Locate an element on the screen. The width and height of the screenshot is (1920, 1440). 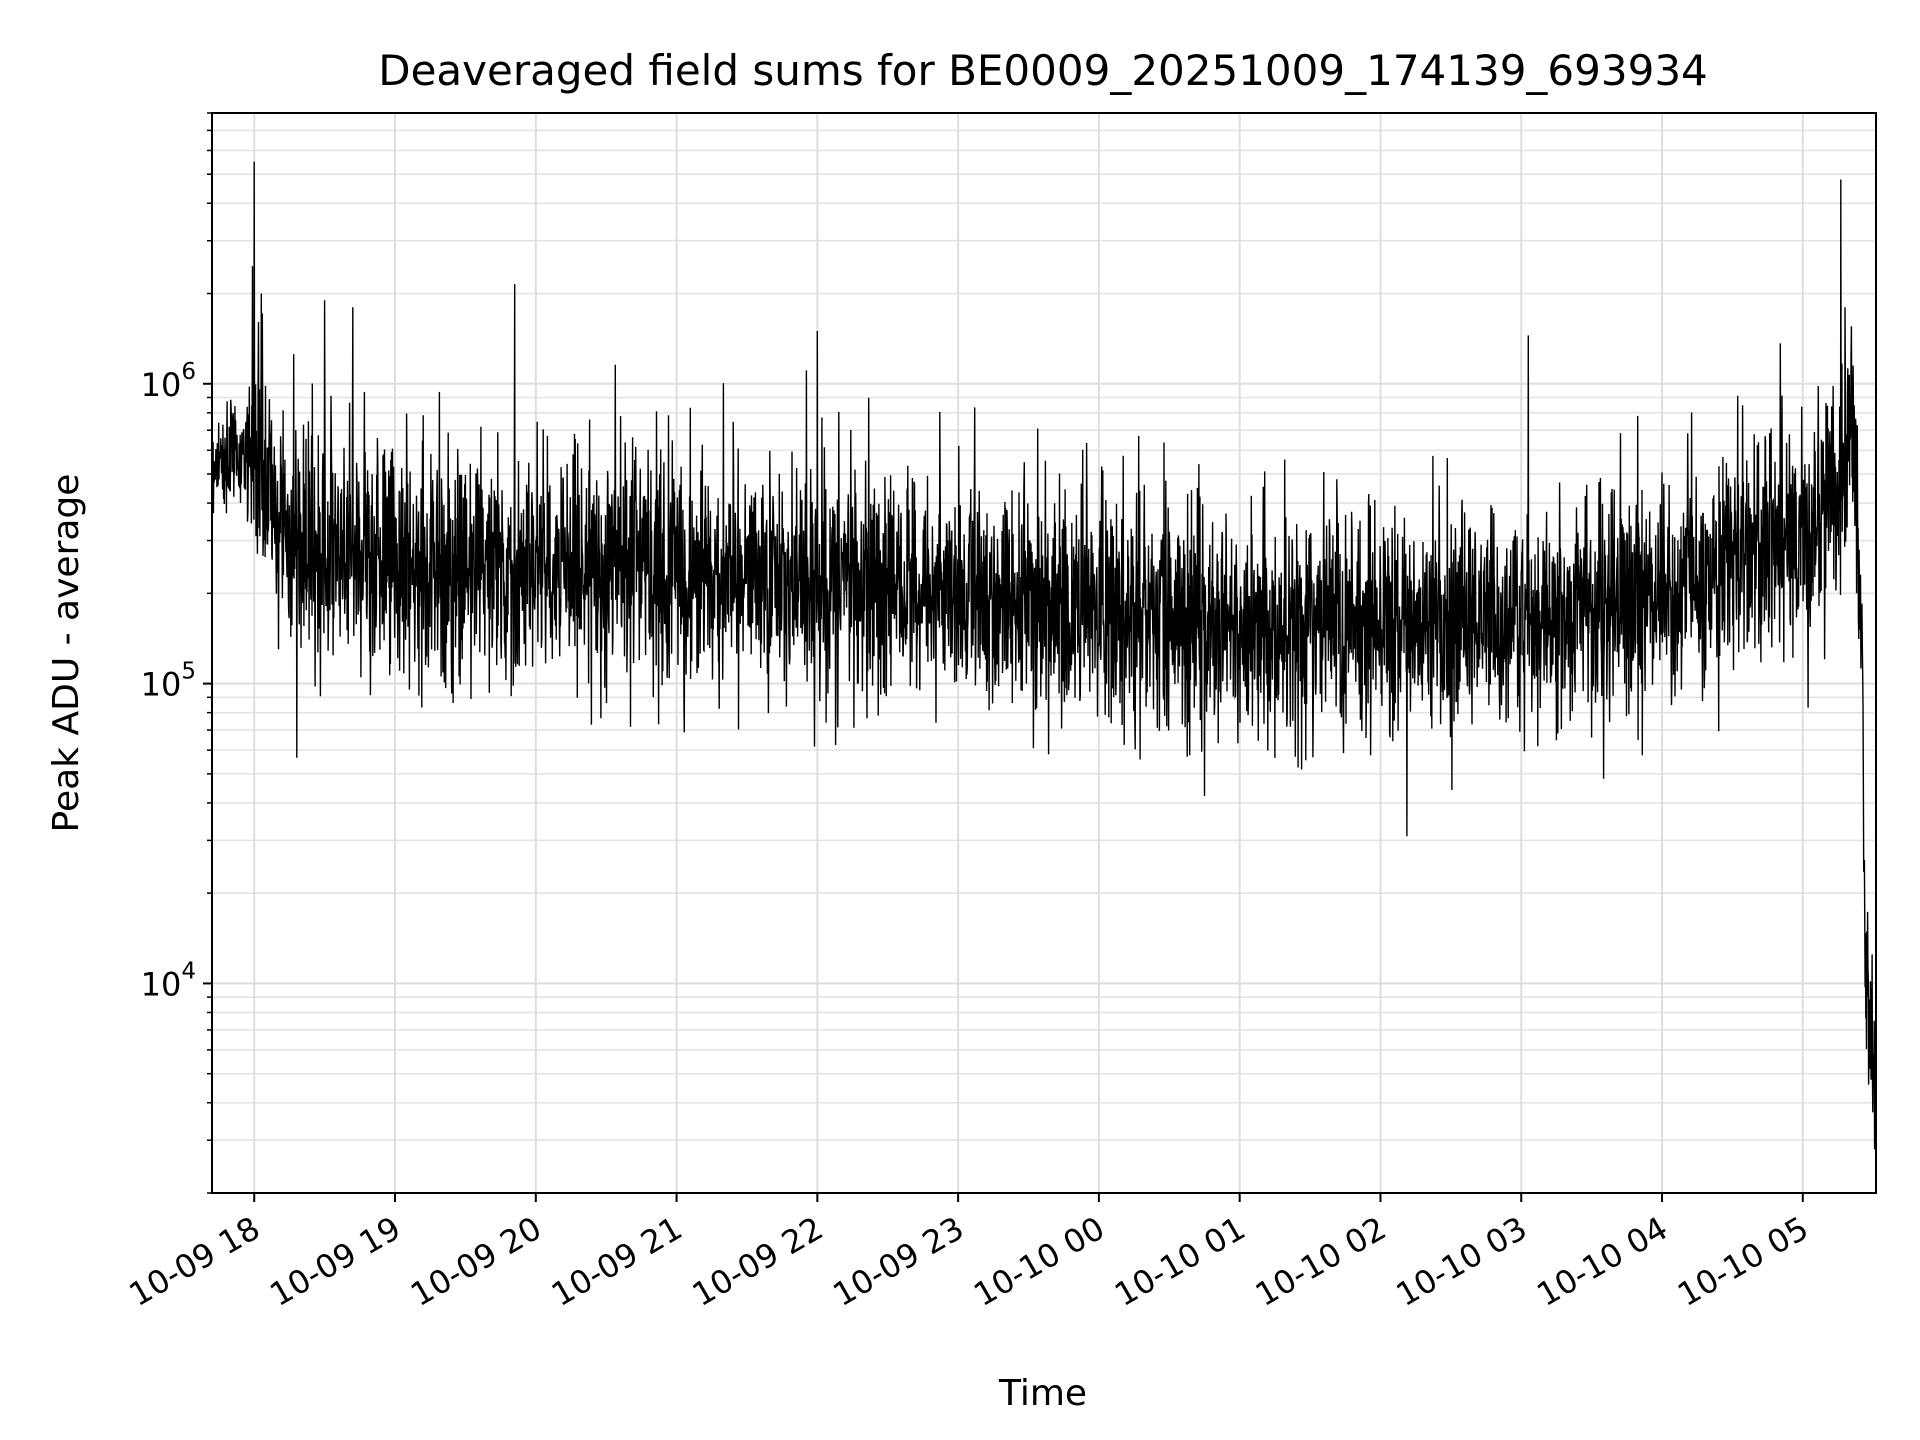
y-axis-label: Peak ADU - average is located at coordinates (66, 653).